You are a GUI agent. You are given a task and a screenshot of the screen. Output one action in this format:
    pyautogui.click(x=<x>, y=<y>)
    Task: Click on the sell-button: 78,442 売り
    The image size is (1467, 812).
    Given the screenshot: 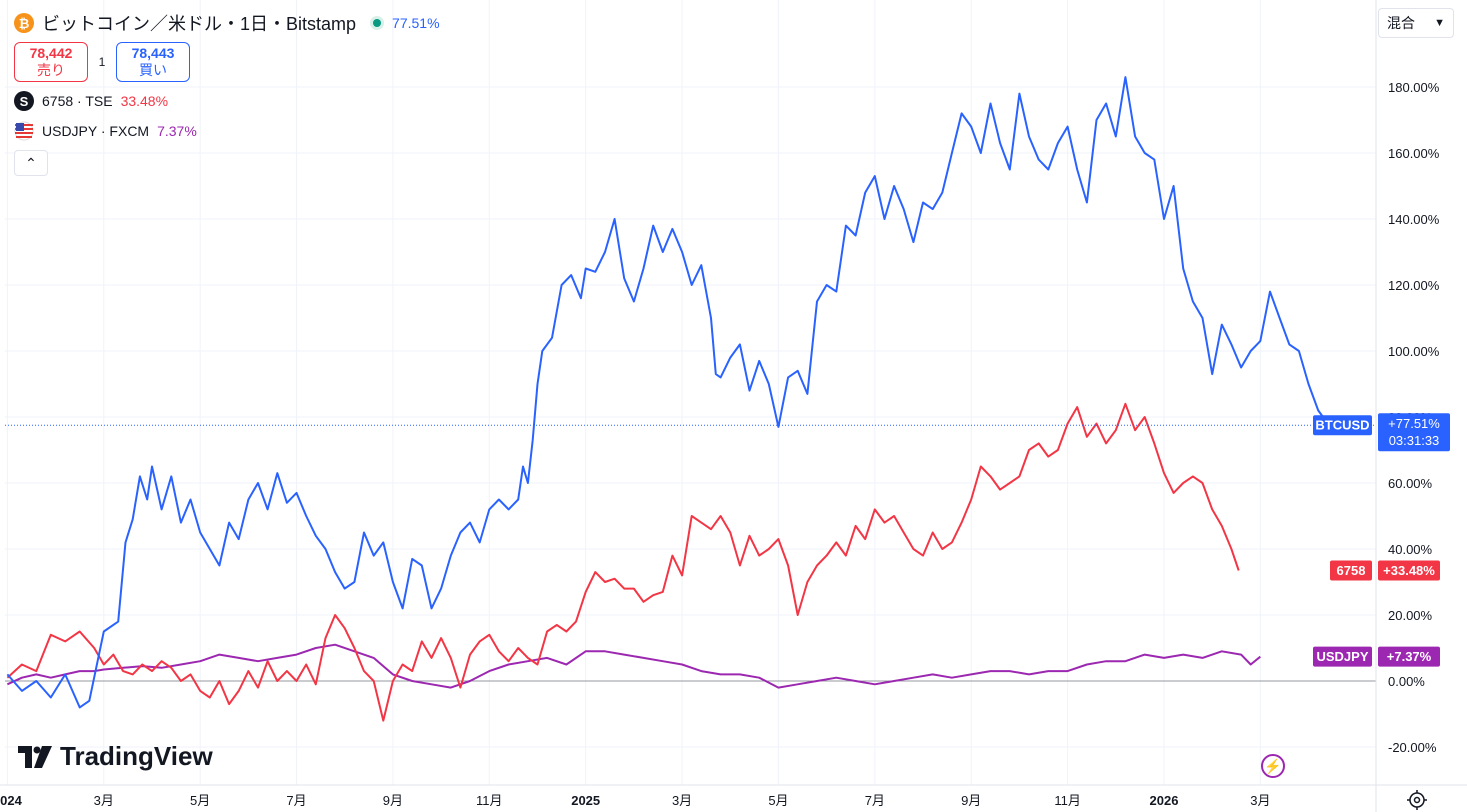 What is the action you would take?
    pyautogui.click(x=51, y=62)
    